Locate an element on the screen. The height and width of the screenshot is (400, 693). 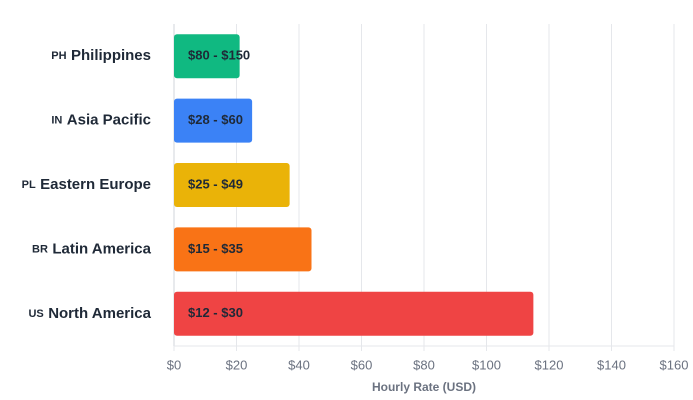
country-code: IN is located at coordinates (56, 121).